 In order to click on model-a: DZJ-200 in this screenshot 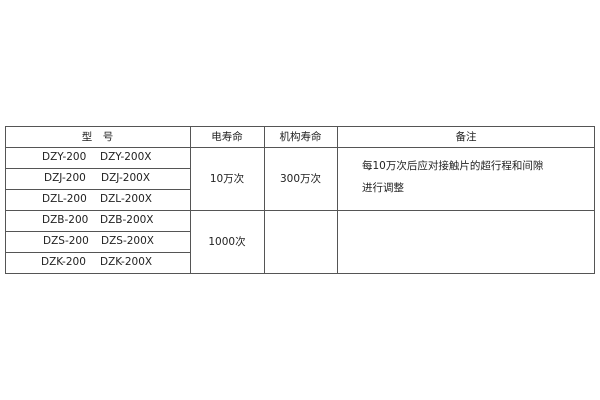, I will do `click(65, 178)`.